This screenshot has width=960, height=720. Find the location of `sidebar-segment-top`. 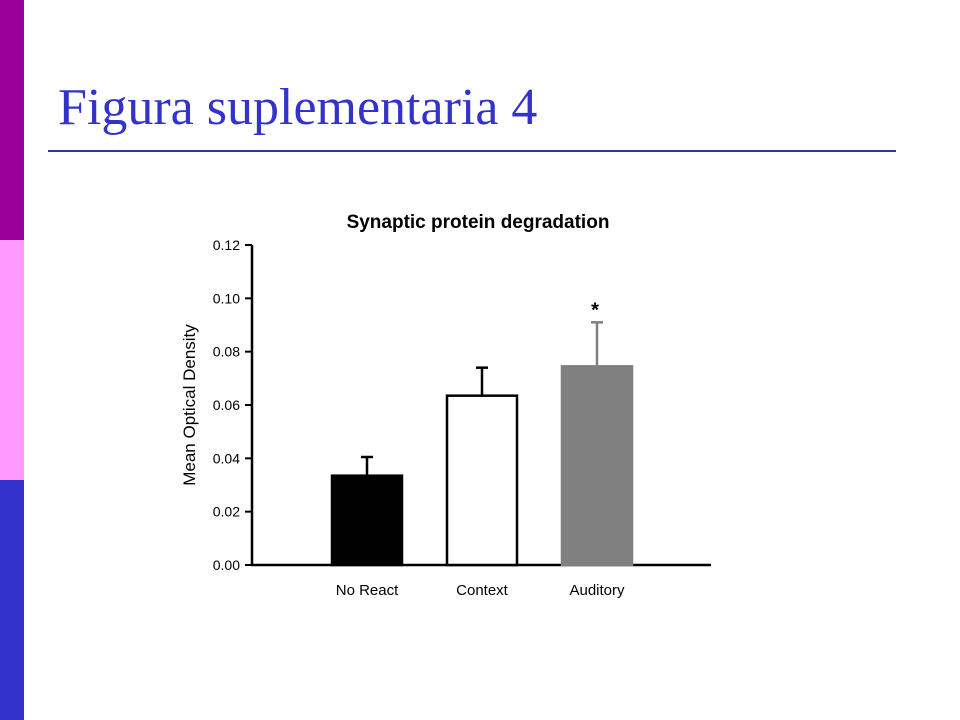

sidebar-segment-top is located at coordinates (12, 120).